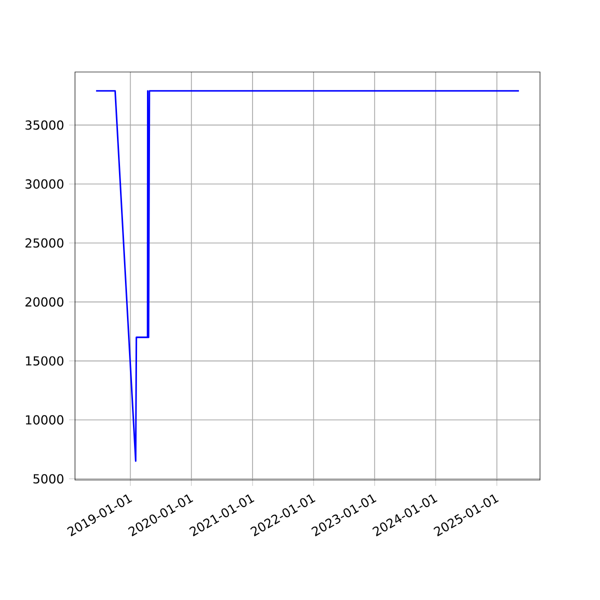  I want to click on y-tick-label: 25000, so click(45, 243).